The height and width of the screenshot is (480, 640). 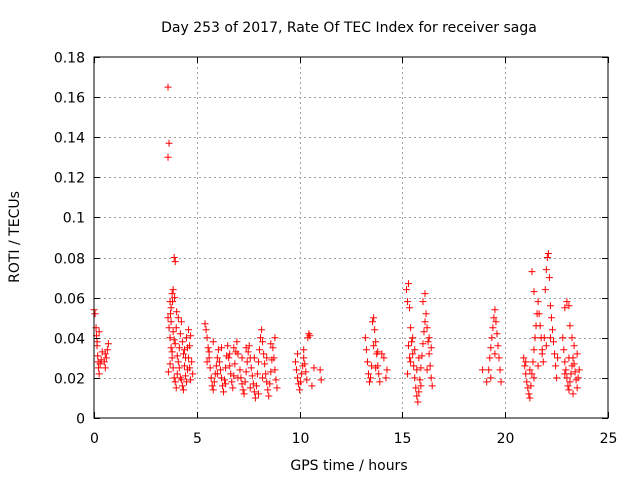 I want to click on y-tick-label: 0.04, so click(x=69, y=340).